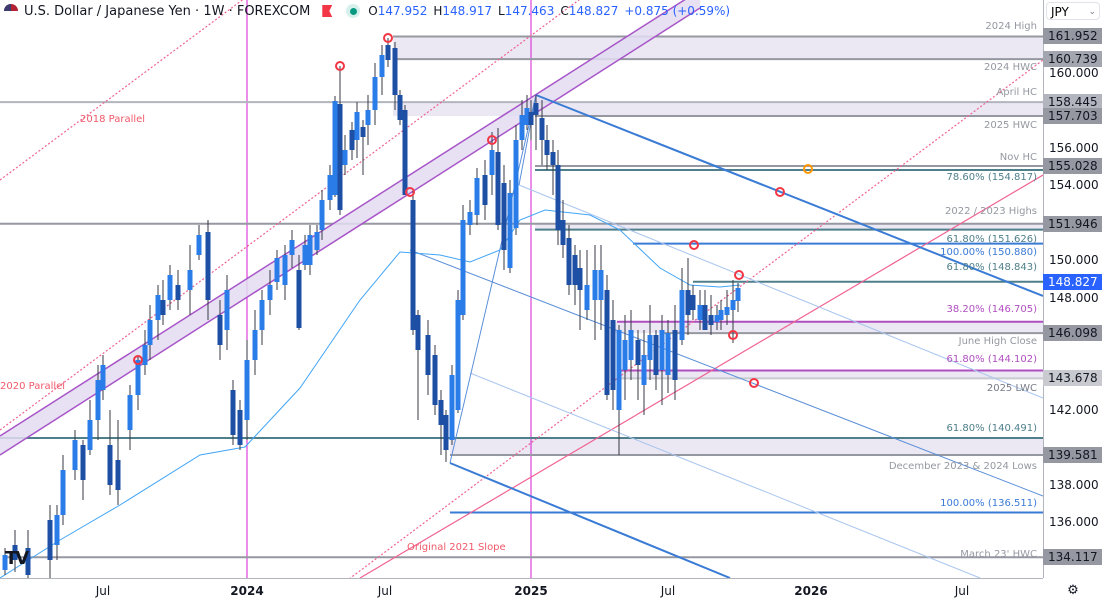  I want to click on tradingview-logo: TV, so click(17, 558).